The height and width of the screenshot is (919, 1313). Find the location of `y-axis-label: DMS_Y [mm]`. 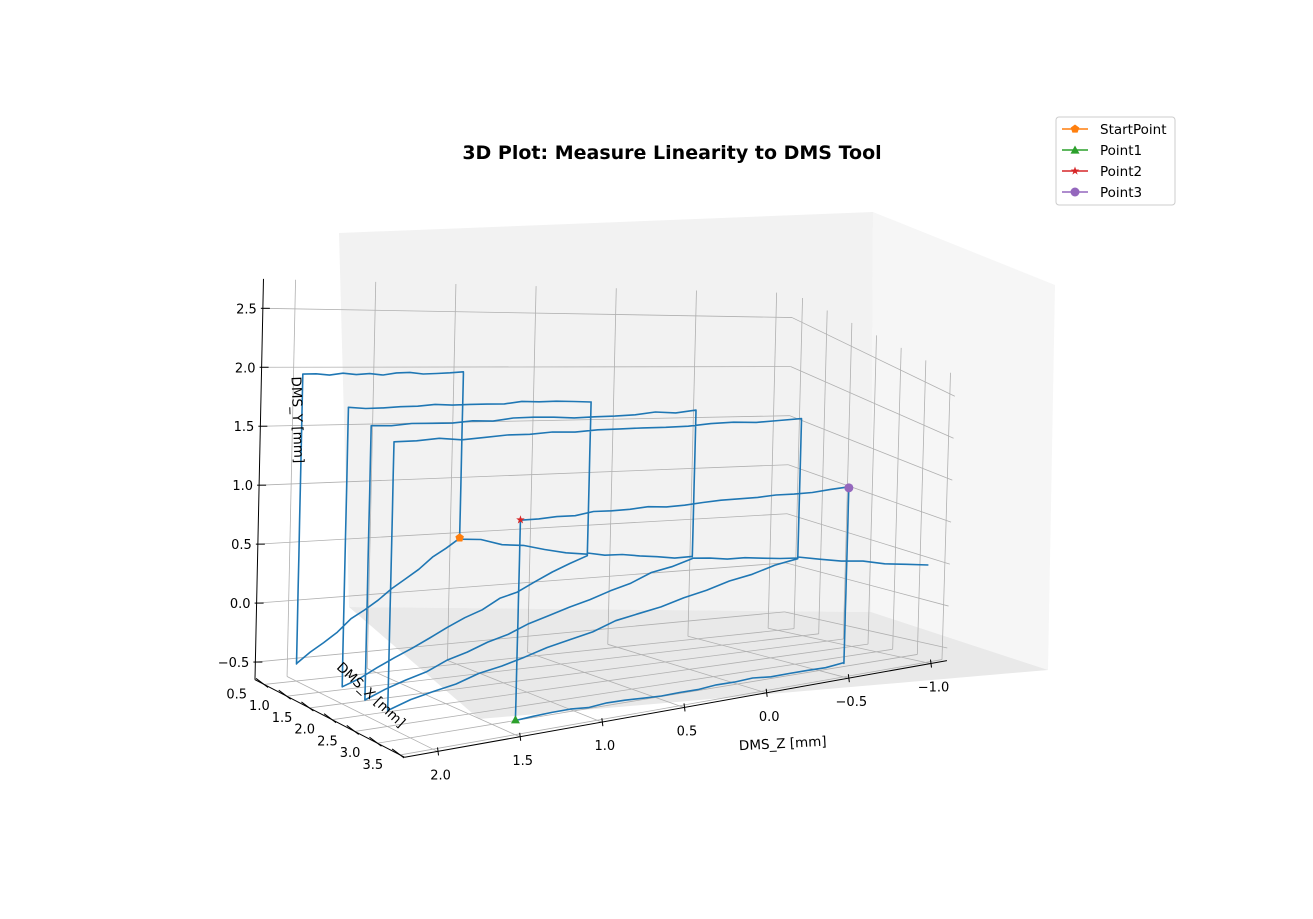

y-axis-label: DMS_Y [mm] is located at coordinates (296, 419).